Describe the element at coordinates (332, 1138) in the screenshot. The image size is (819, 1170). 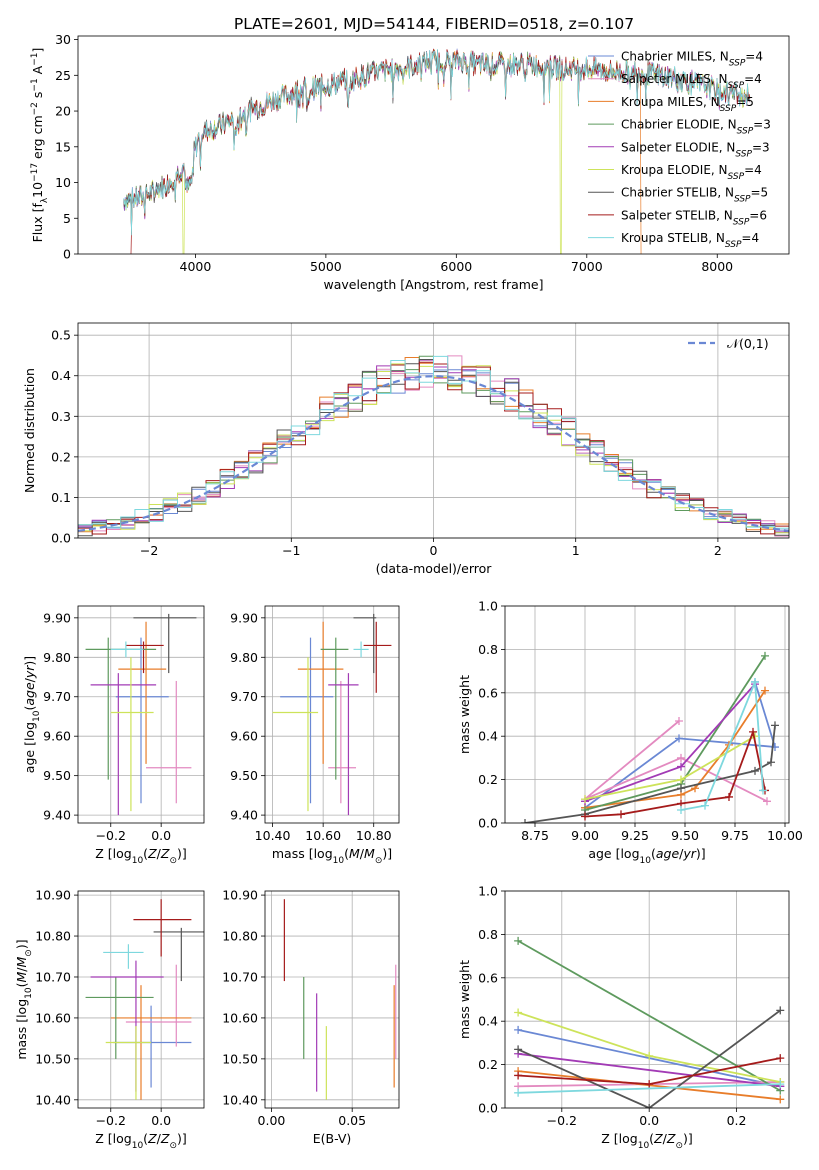
I see `x-axis-label: E(B-V)` at that location.